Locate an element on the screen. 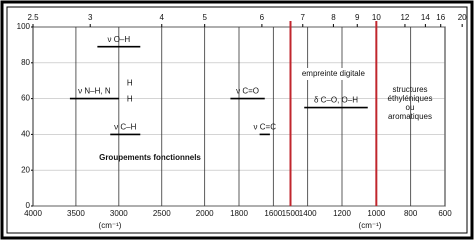 This screenshot has height=240, width=474. annotation: ou is located at coordinates (410, 107).